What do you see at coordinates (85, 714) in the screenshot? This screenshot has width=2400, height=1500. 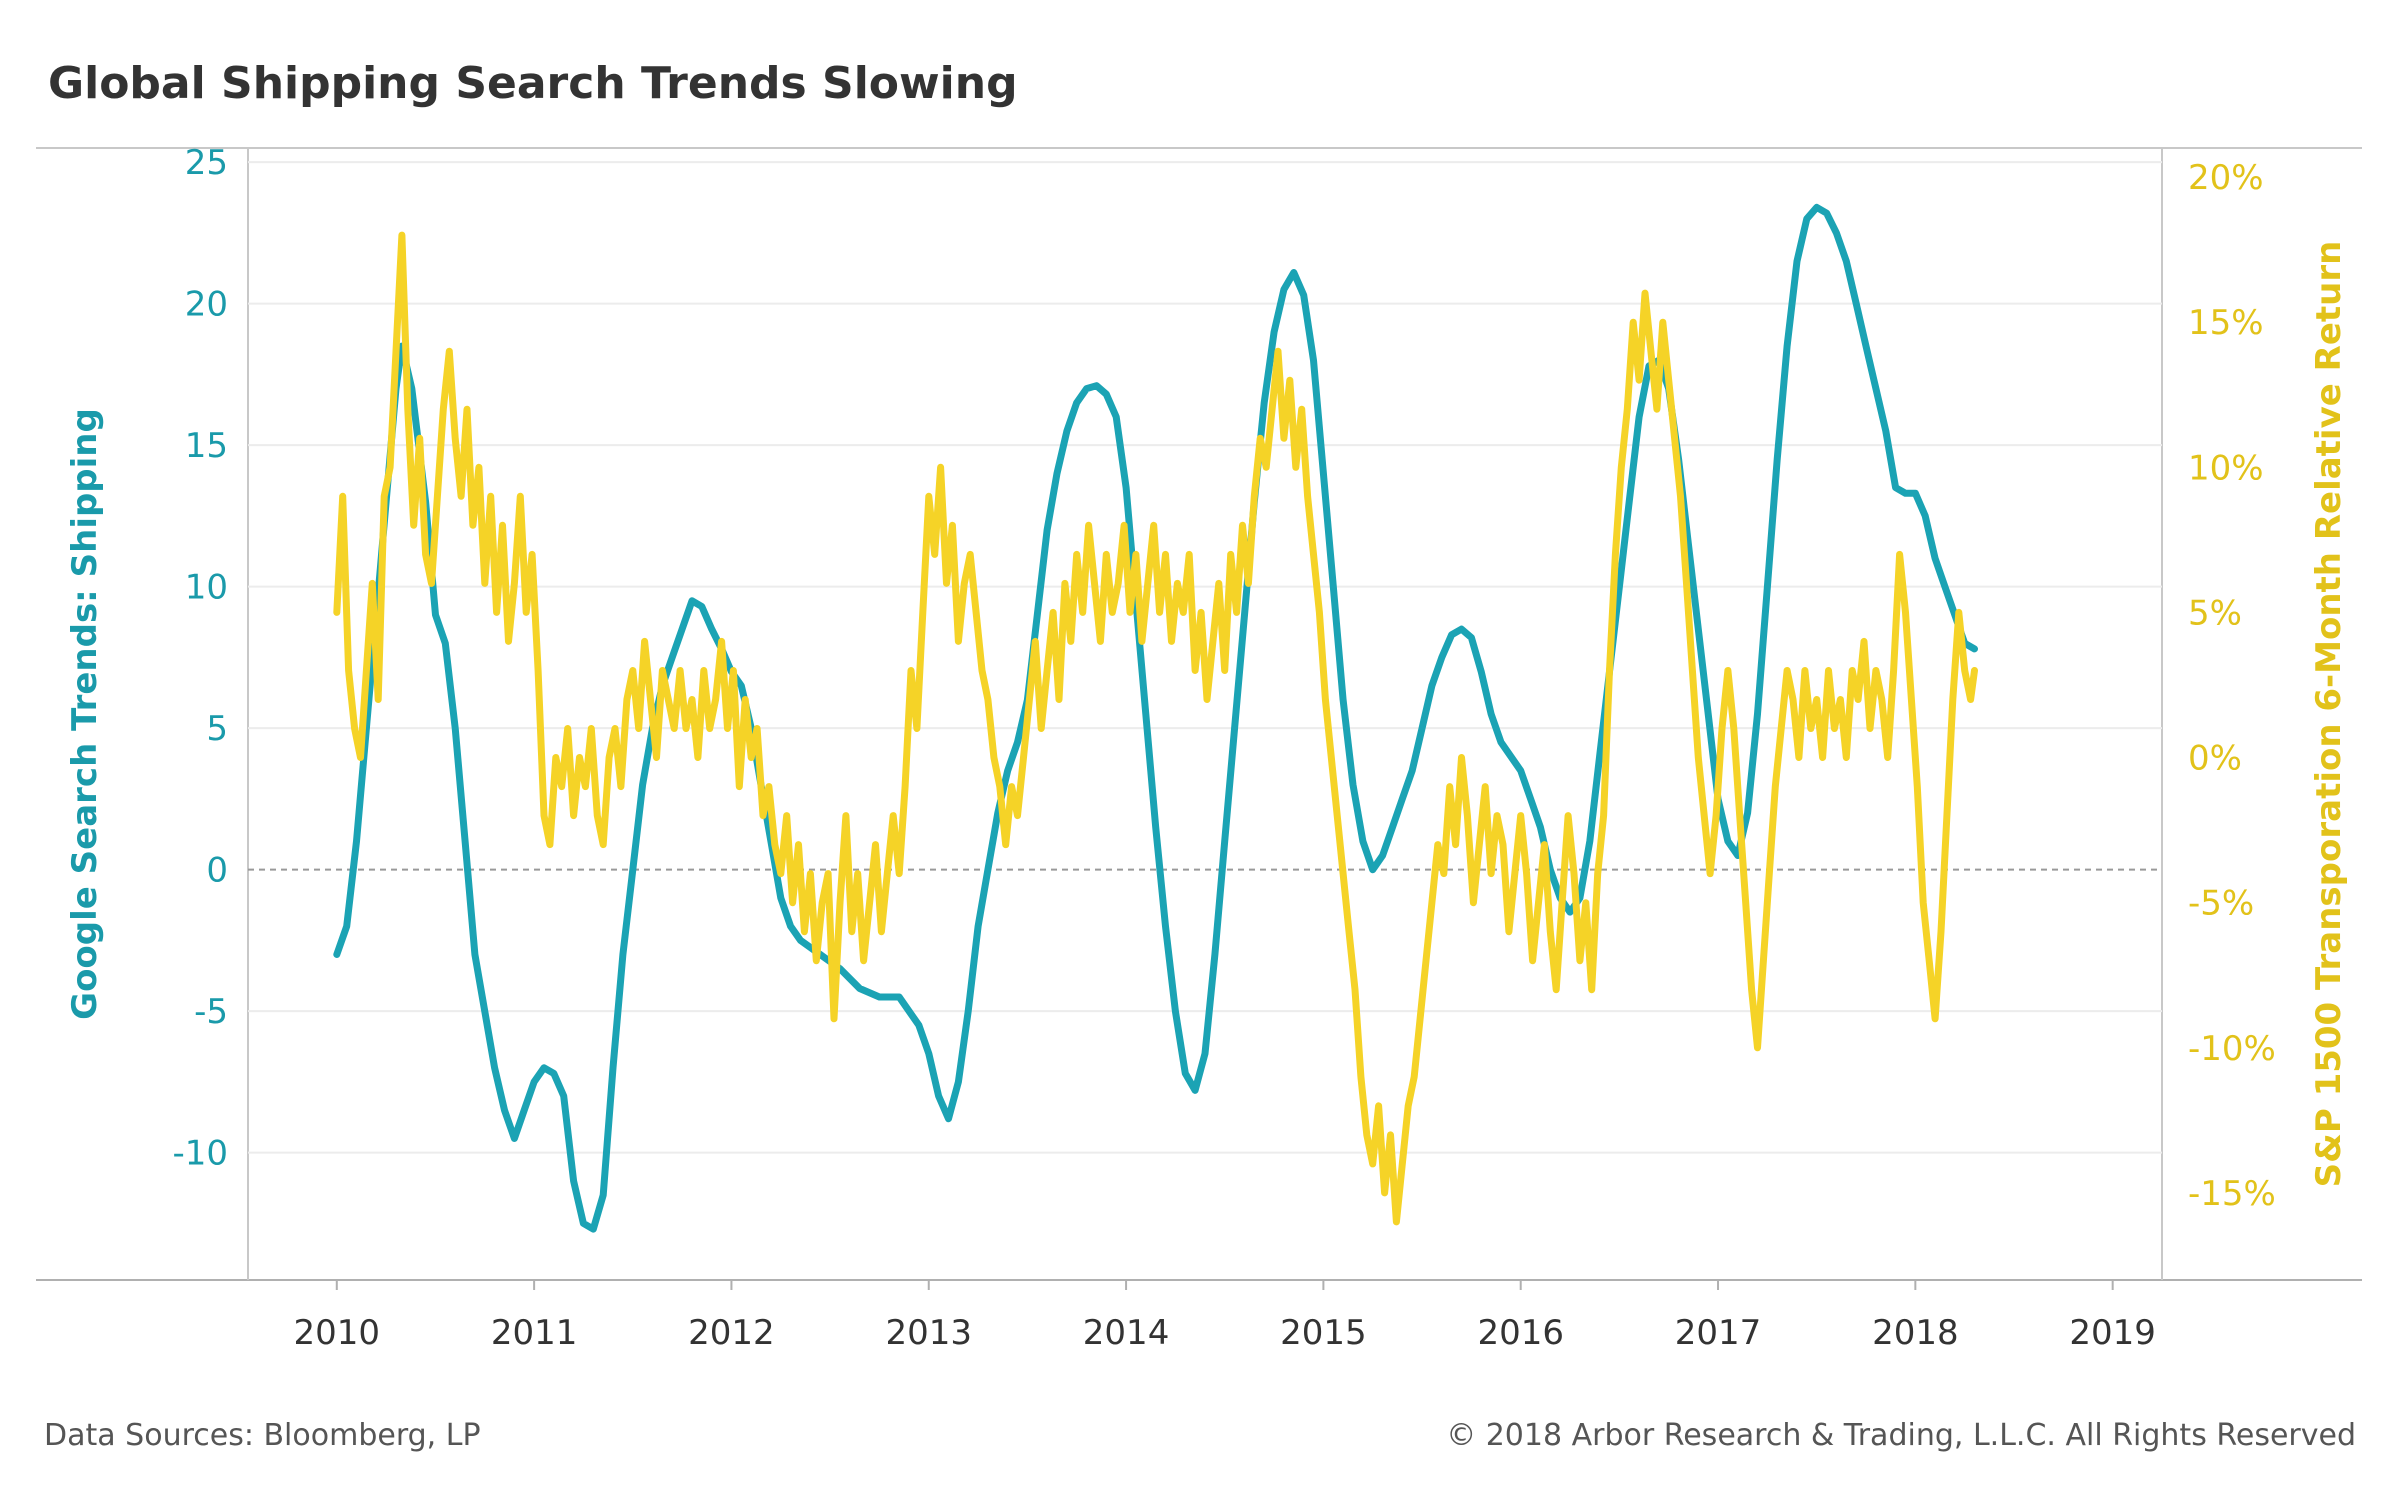 I see `y-axis-left-label: Google Search Trends: Shipping` at bounding box center [85, 714].